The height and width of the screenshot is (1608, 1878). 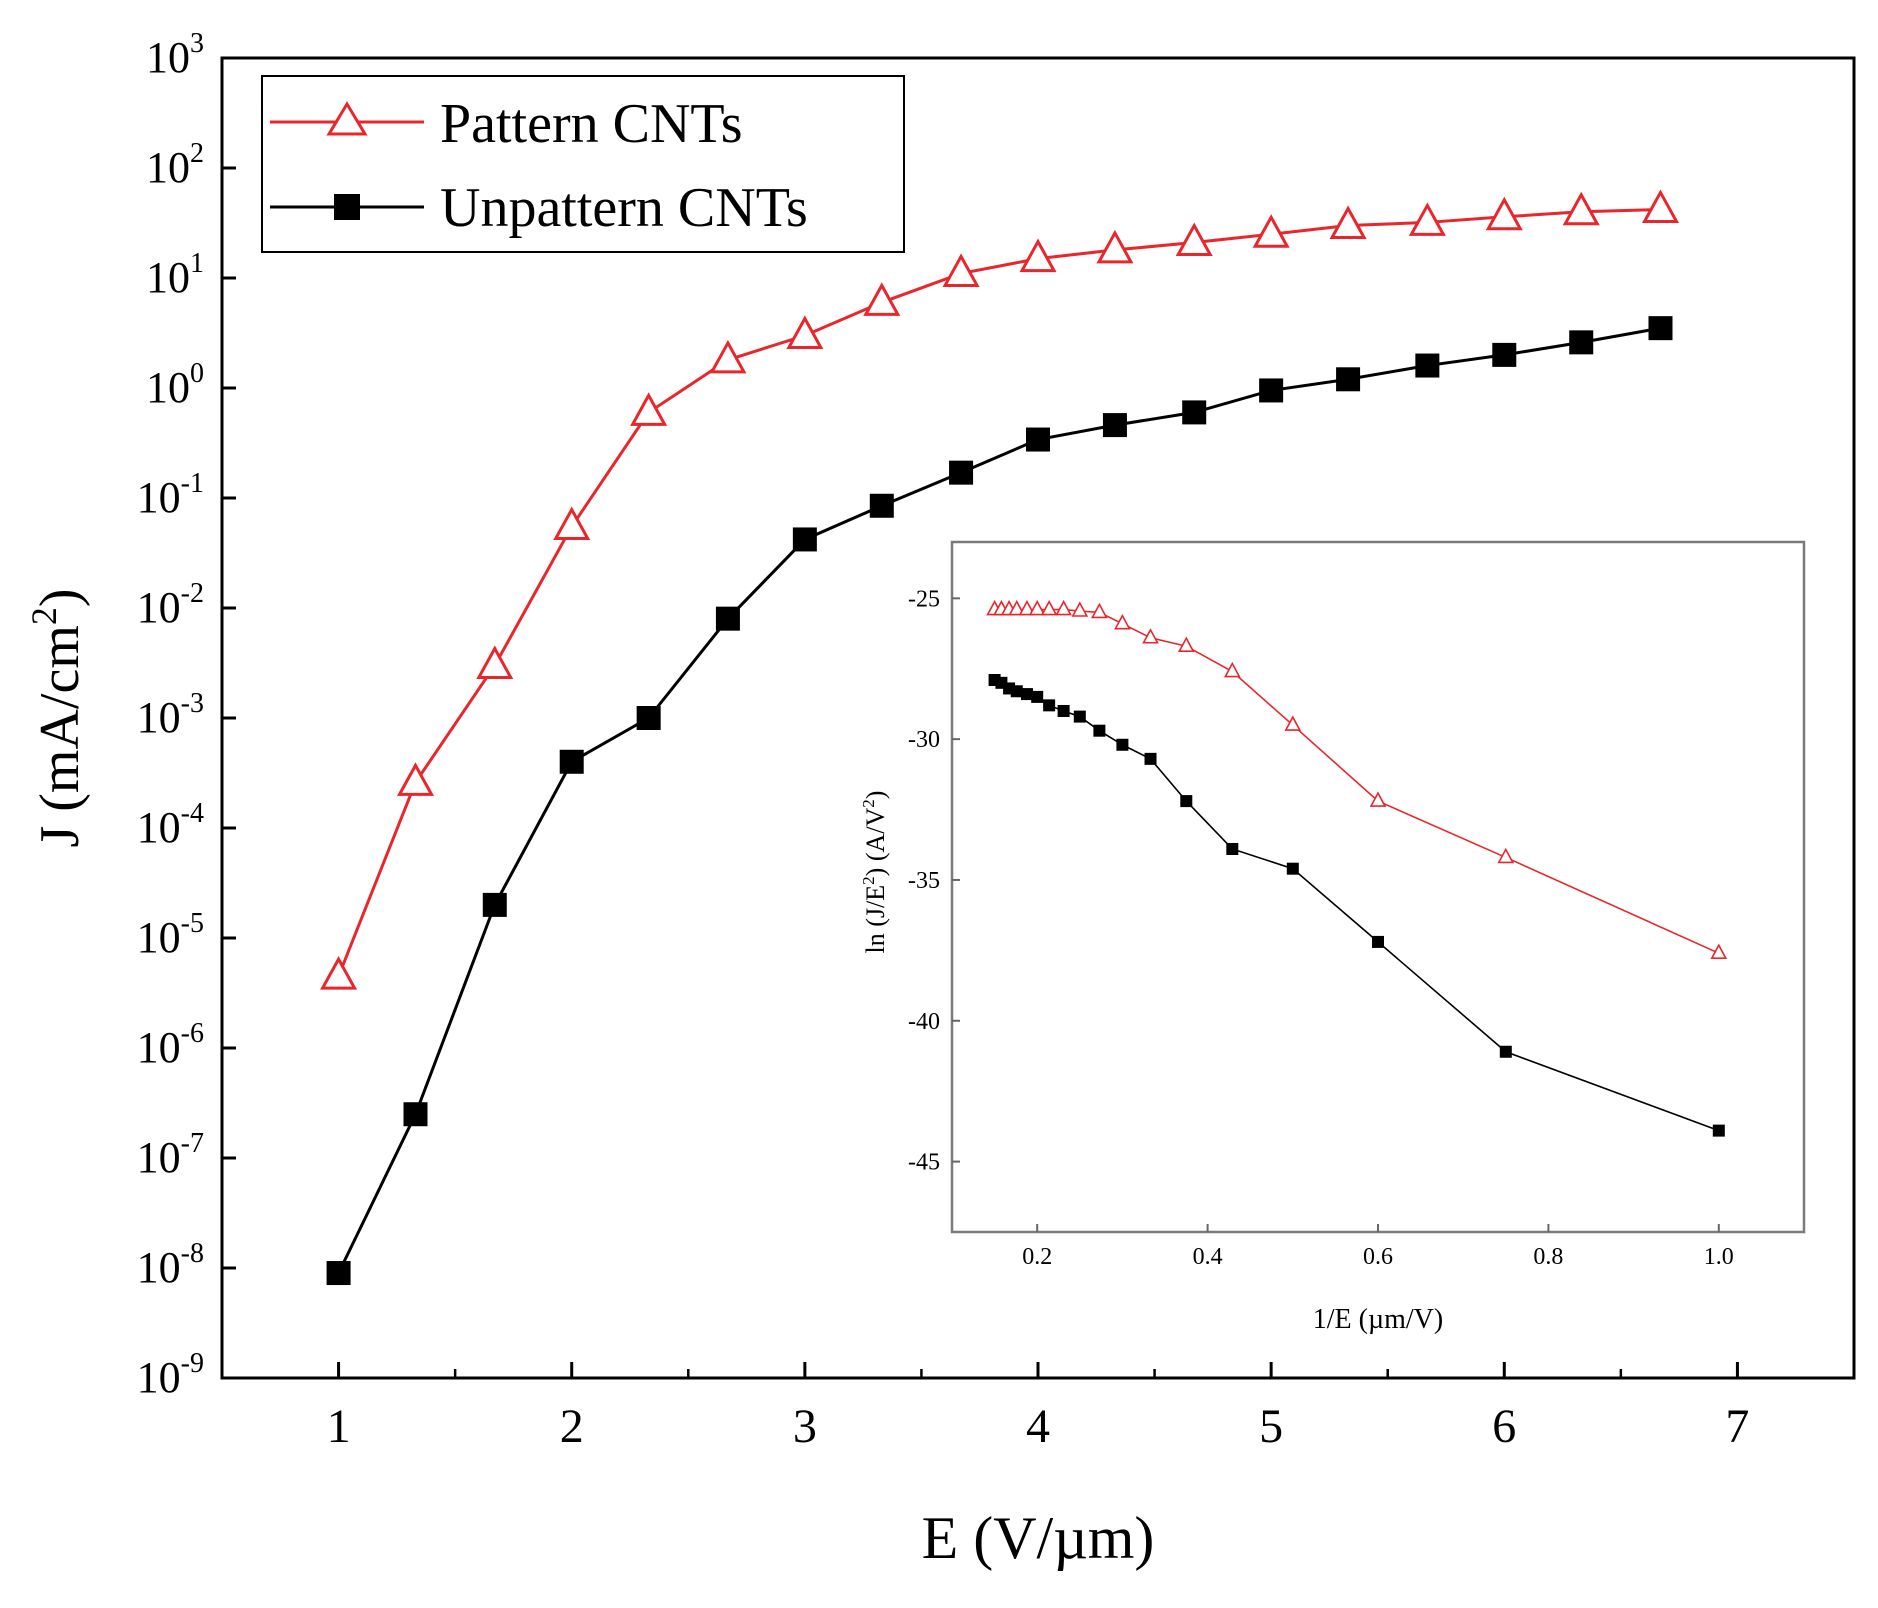 What do you see at coordinates (868, 880) in the screenshot?
I see `inset-y-axis-label-sup: 2` at bounding box center [868, 880].